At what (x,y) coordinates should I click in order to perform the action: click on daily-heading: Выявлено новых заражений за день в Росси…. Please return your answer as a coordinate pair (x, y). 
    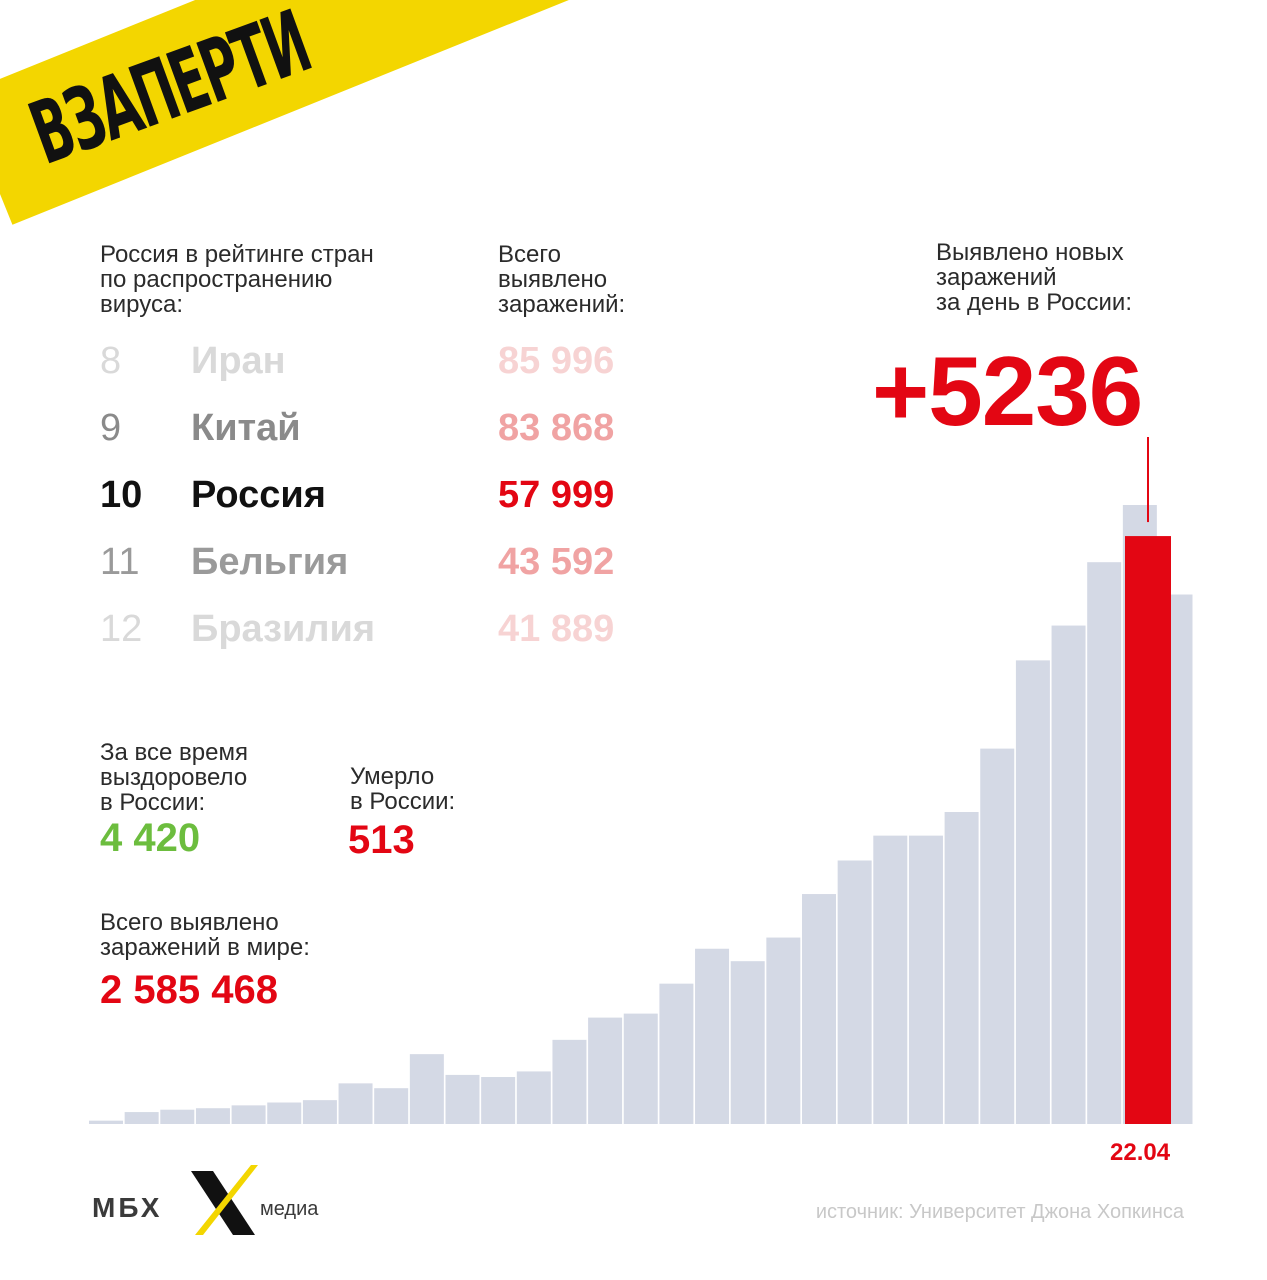
    Looking at the image, I should click on (1034, 277).